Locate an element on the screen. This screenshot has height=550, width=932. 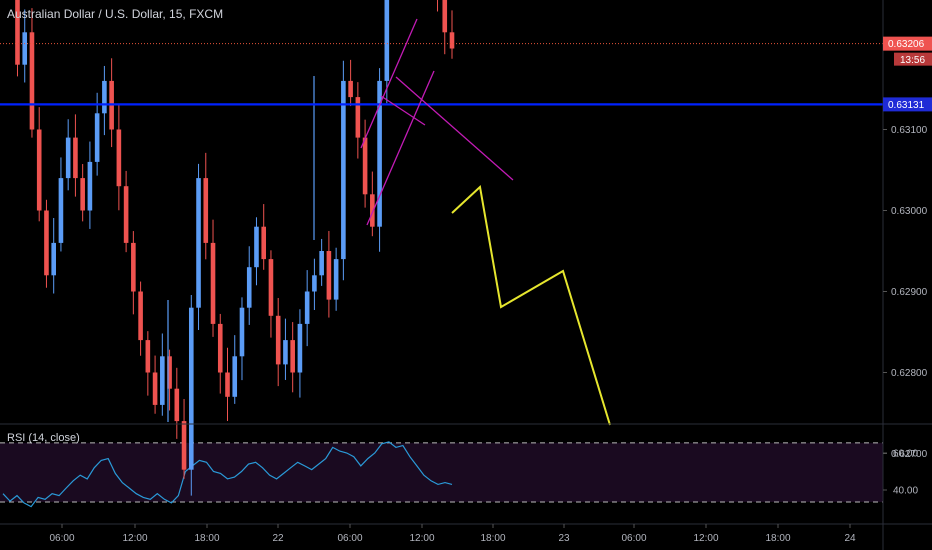
current-price-label: 0.63206 is located at coordinates (906, 44).